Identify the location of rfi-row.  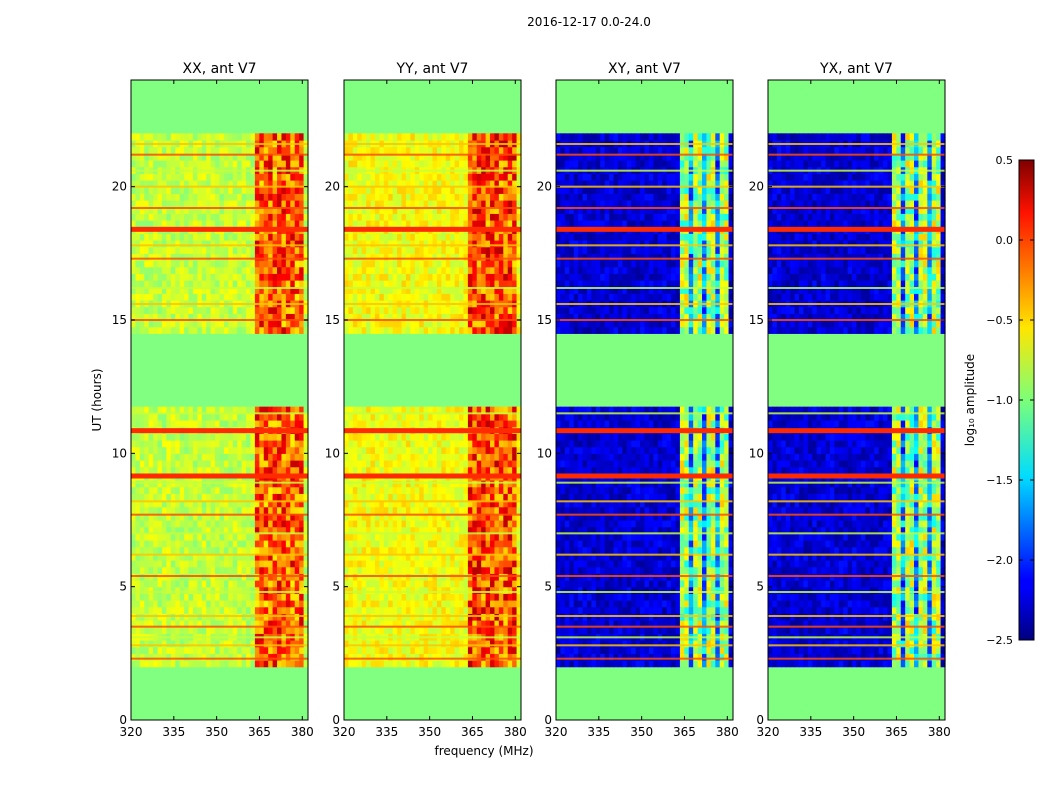
(219, 413).